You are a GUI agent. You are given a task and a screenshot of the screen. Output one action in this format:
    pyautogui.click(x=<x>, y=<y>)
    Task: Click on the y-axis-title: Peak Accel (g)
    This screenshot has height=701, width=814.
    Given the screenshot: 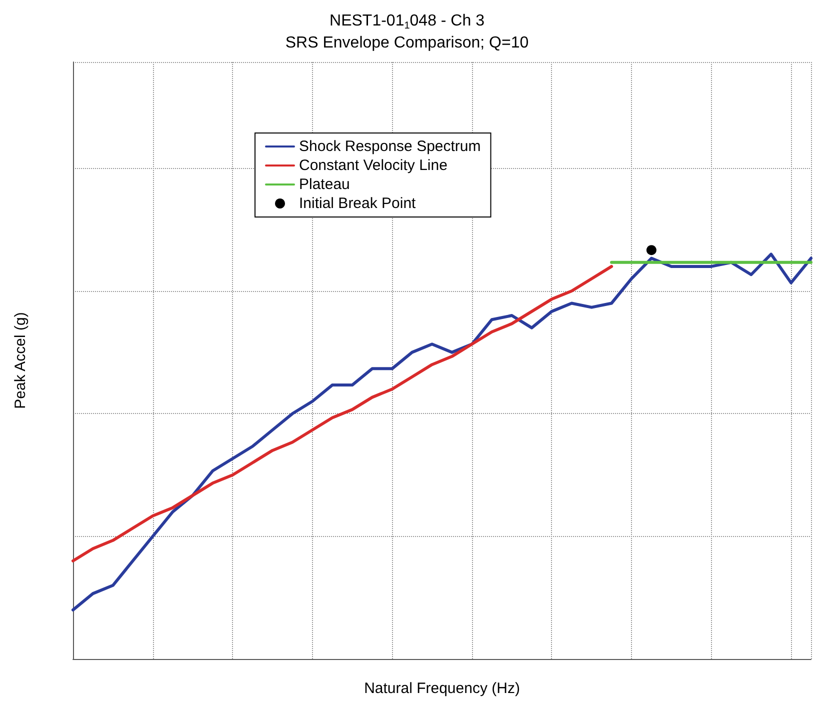 What is the action you would take?
    pyautogui.click(x=20, y=360)
    